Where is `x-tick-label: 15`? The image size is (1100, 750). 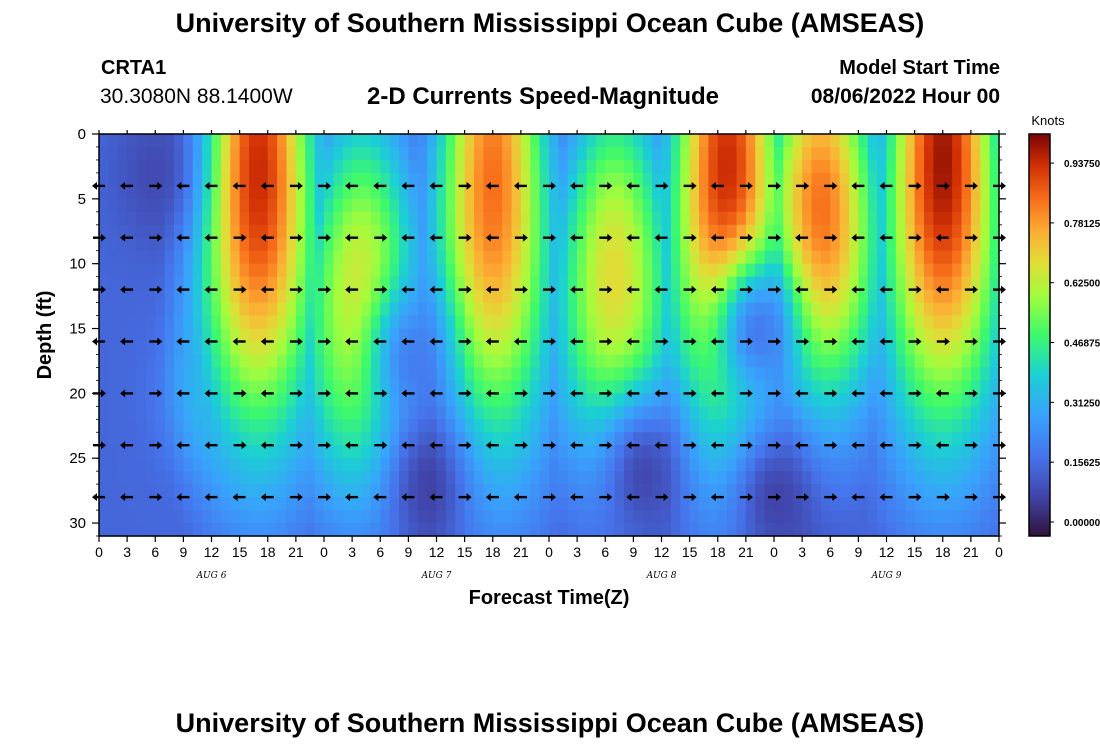 x-tick-label: 15 is located at coordinates (240, 552).